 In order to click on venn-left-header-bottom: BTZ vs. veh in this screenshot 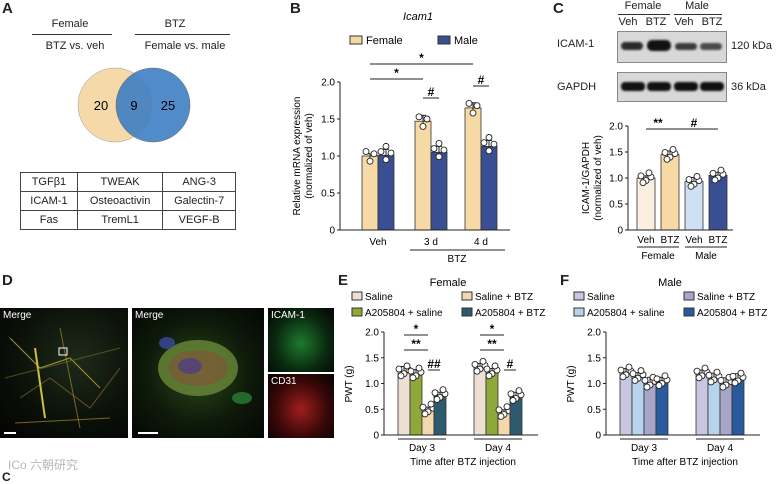, I will do `click(75, 46)`.